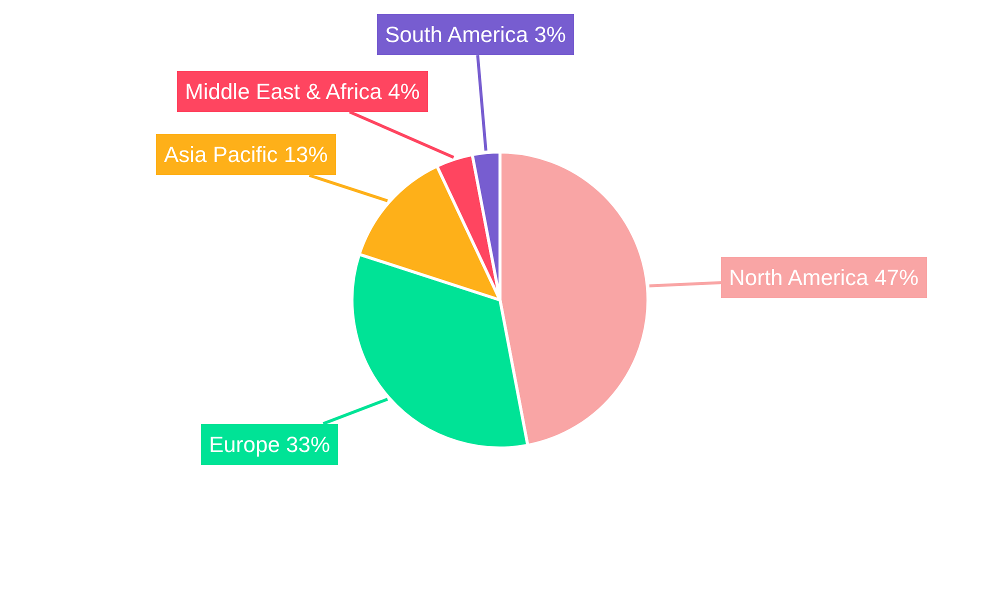 The width and height of the screenshot is (1000, 600). What do you see at coordinates (246, 154) in the screenshot?
I see `slice-label: Asia Pacific 13%` at bounding box center [246, 154].